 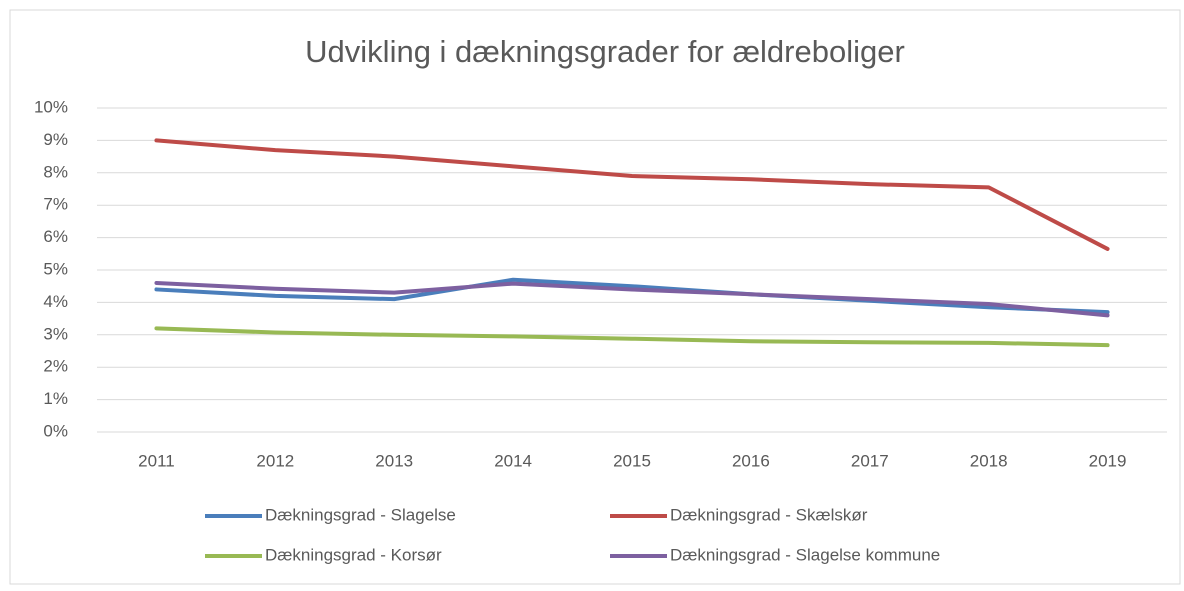 I want to click on y-tick-label: 10%, so click(x=51, y=106).